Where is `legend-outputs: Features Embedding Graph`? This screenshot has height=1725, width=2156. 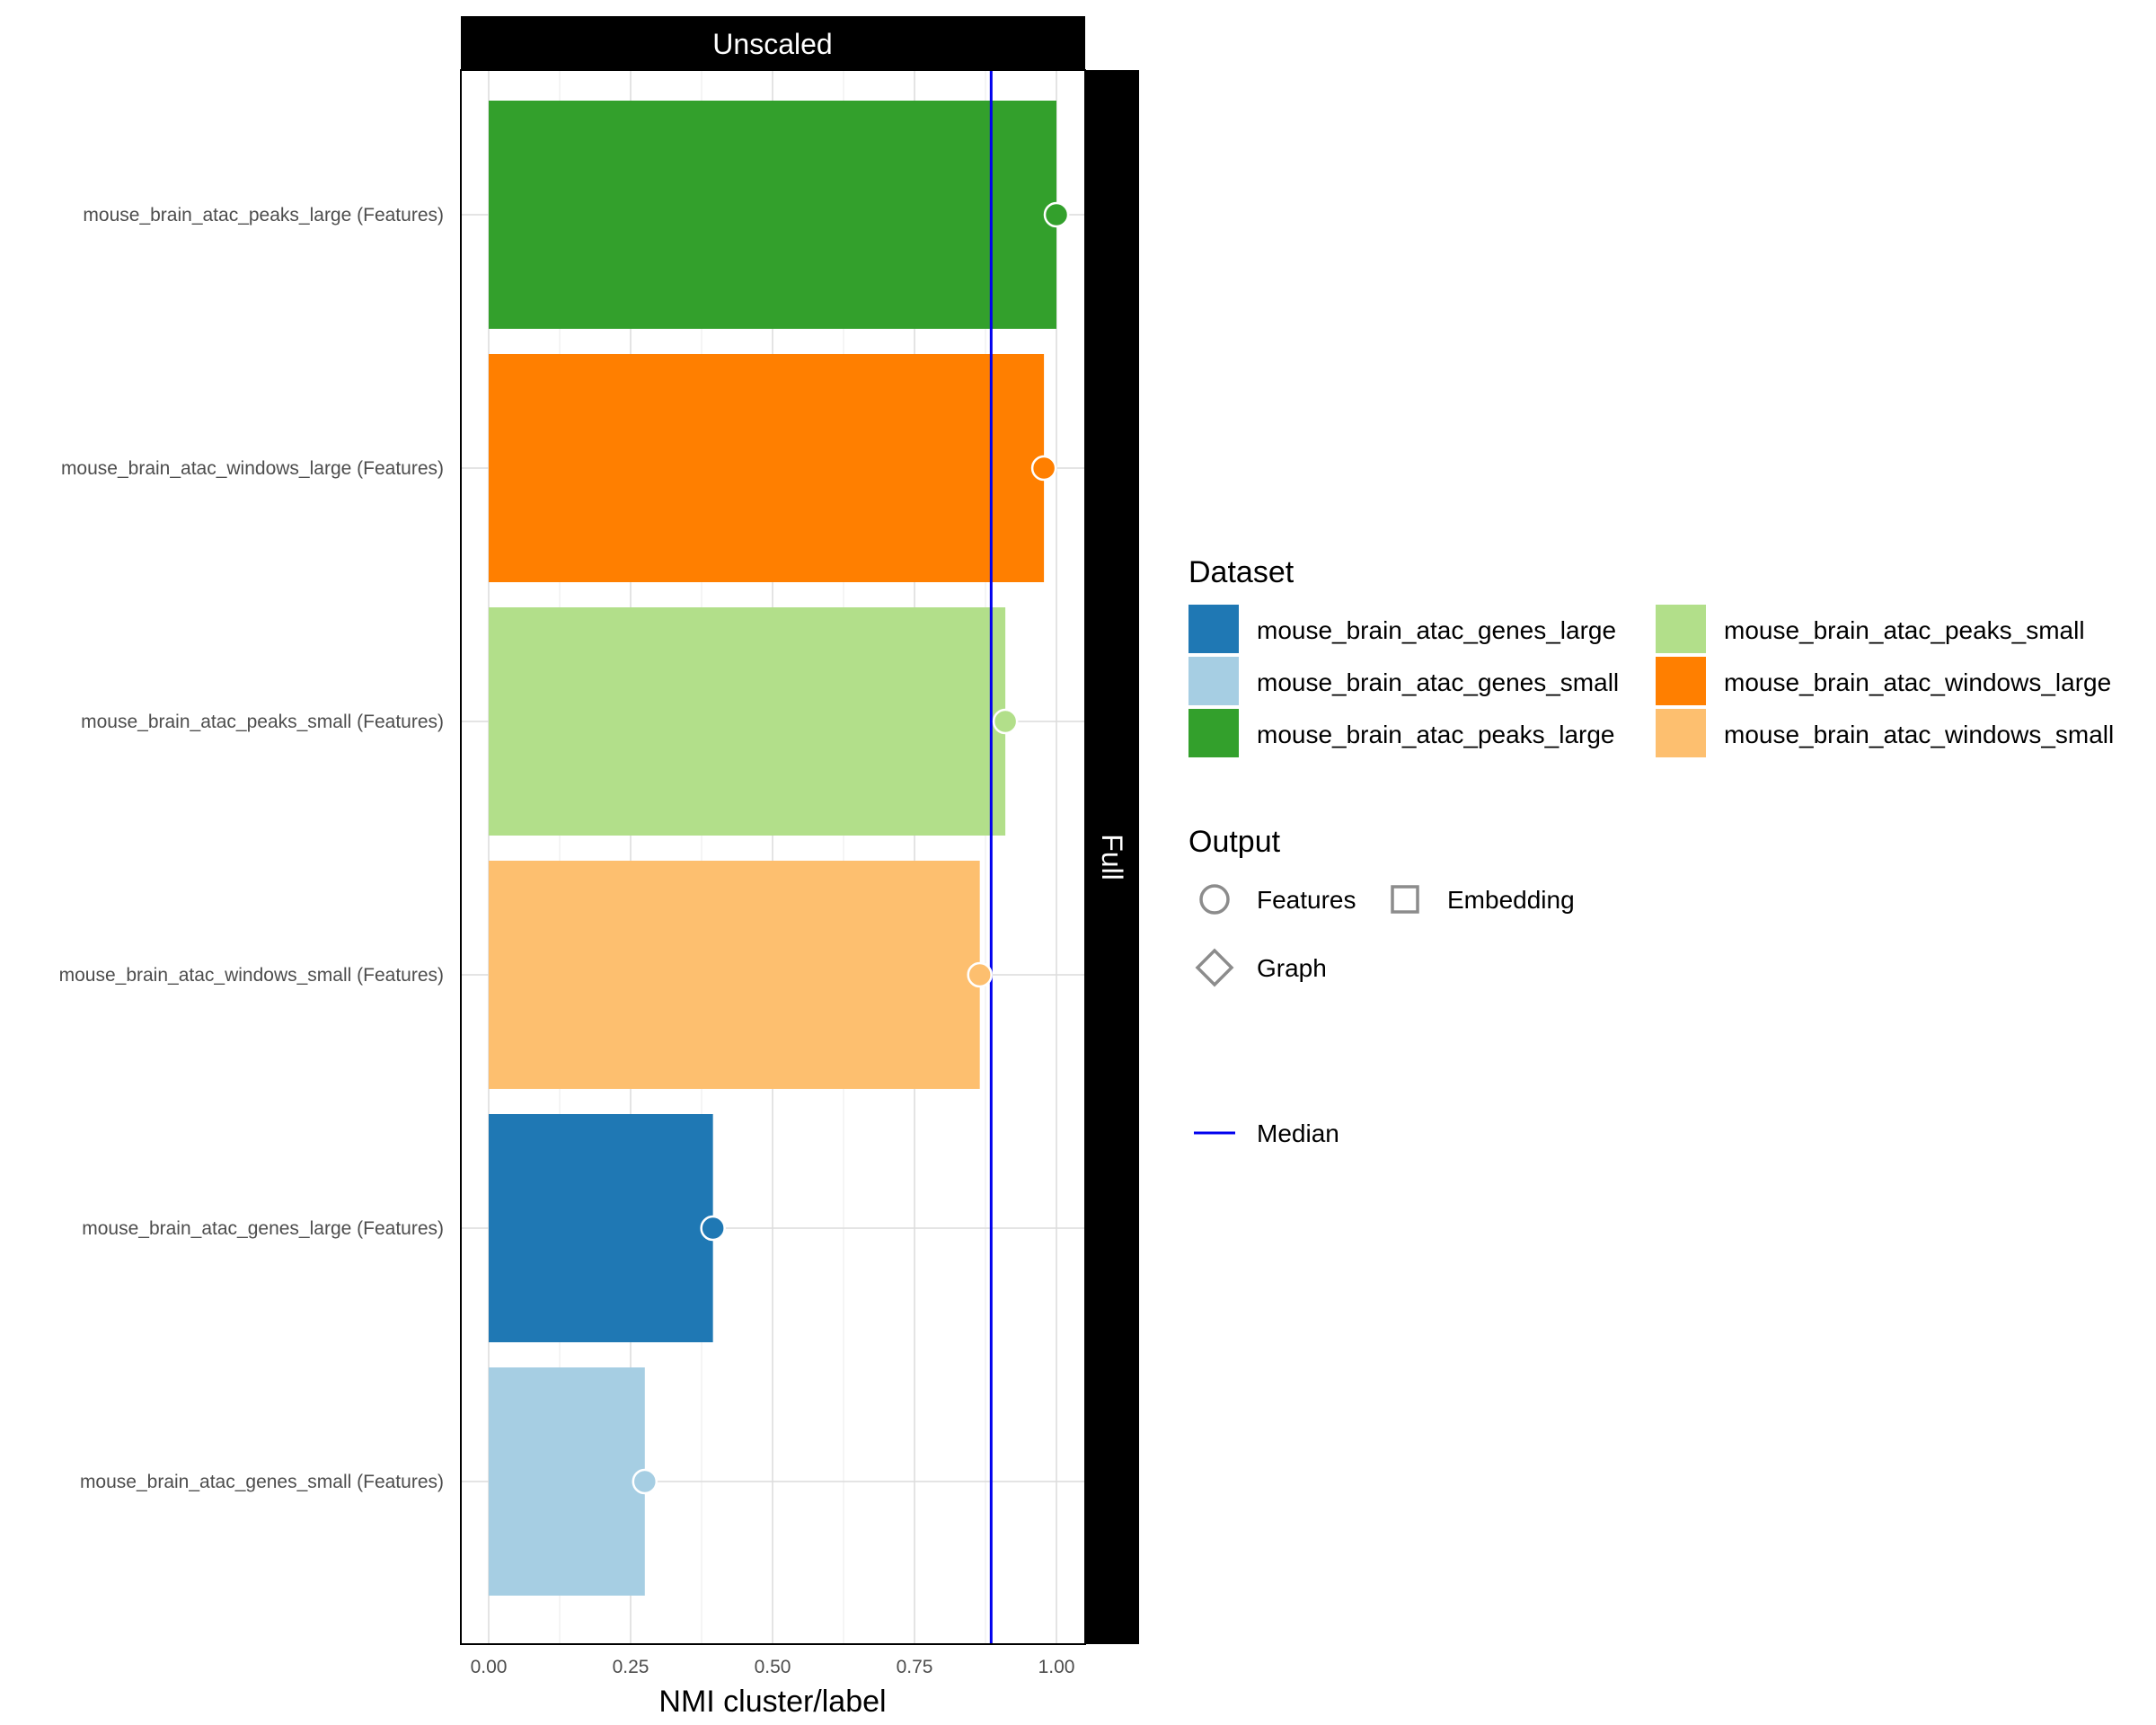
legend-outputs: Features Embedding Graph is located at coordinates (1385, 935).